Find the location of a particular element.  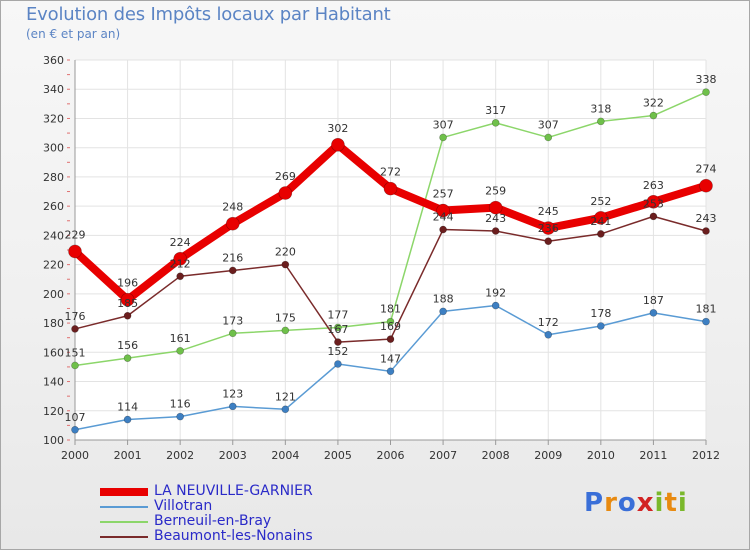

data-label: 269 is located at coordinates (285, 176).